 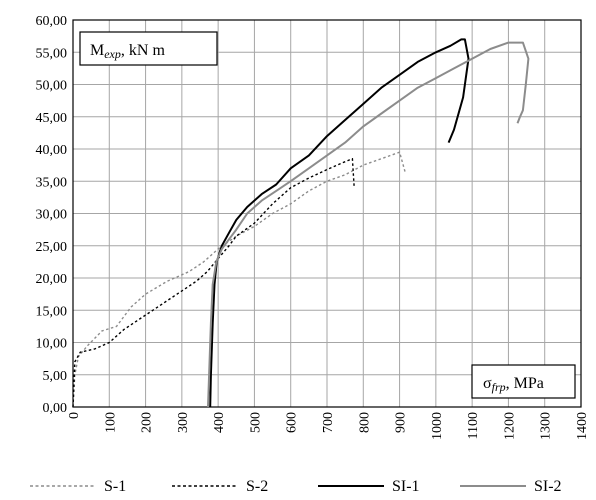 I want to click on x-axis-label-rest: , MPa, so click(x=525, y=383).